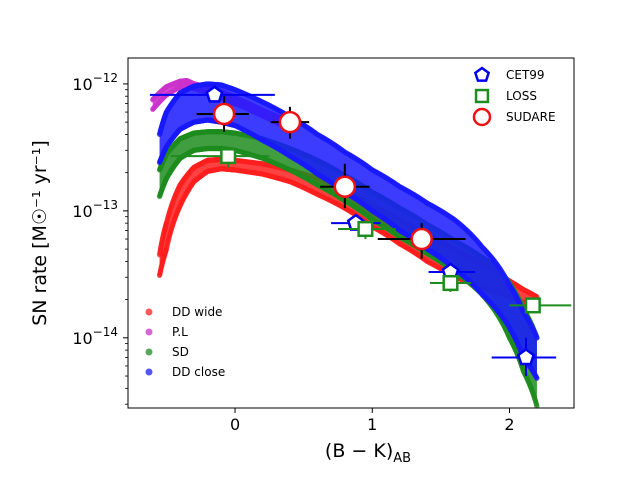 This screenshot has width=640, height=480. What do you see at coordinates (100, 238) in the screenshot?
I see `y-axis: 10−12 10−13 10−14` at bounding box center [100, 238].